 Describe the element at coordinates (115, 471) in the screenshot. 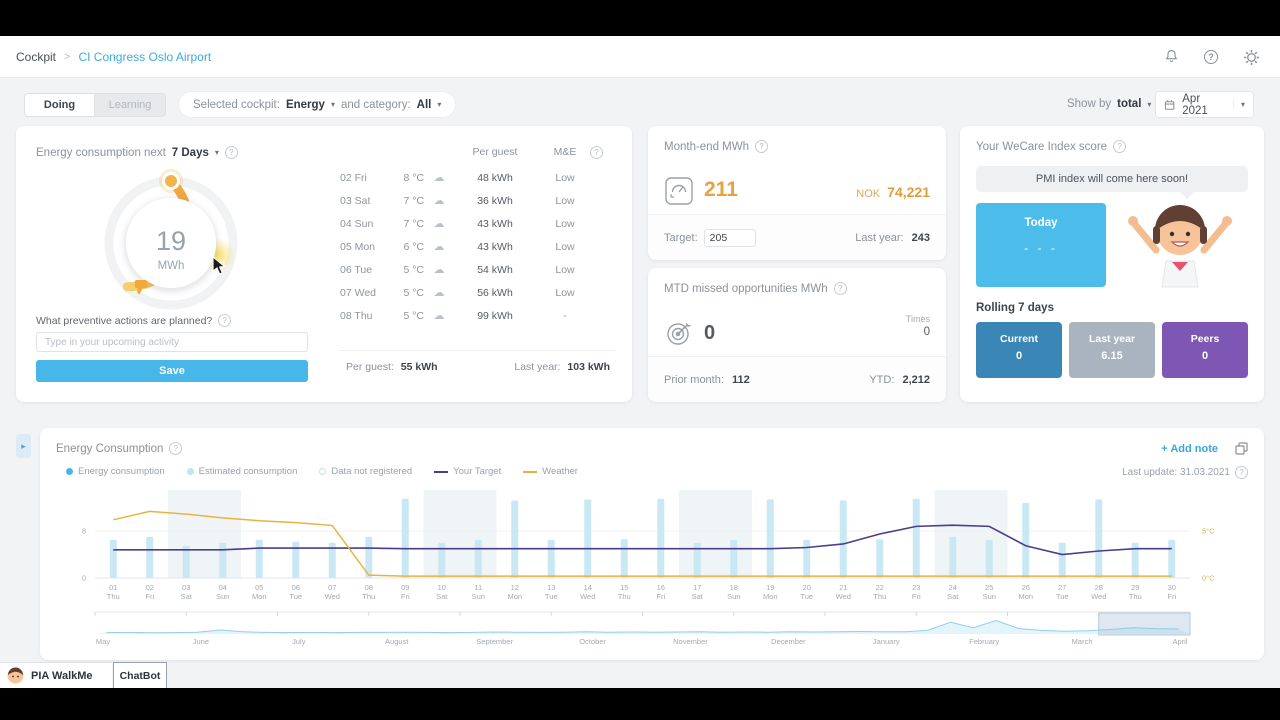

I see `legend-item: Energy consumption` at that location.